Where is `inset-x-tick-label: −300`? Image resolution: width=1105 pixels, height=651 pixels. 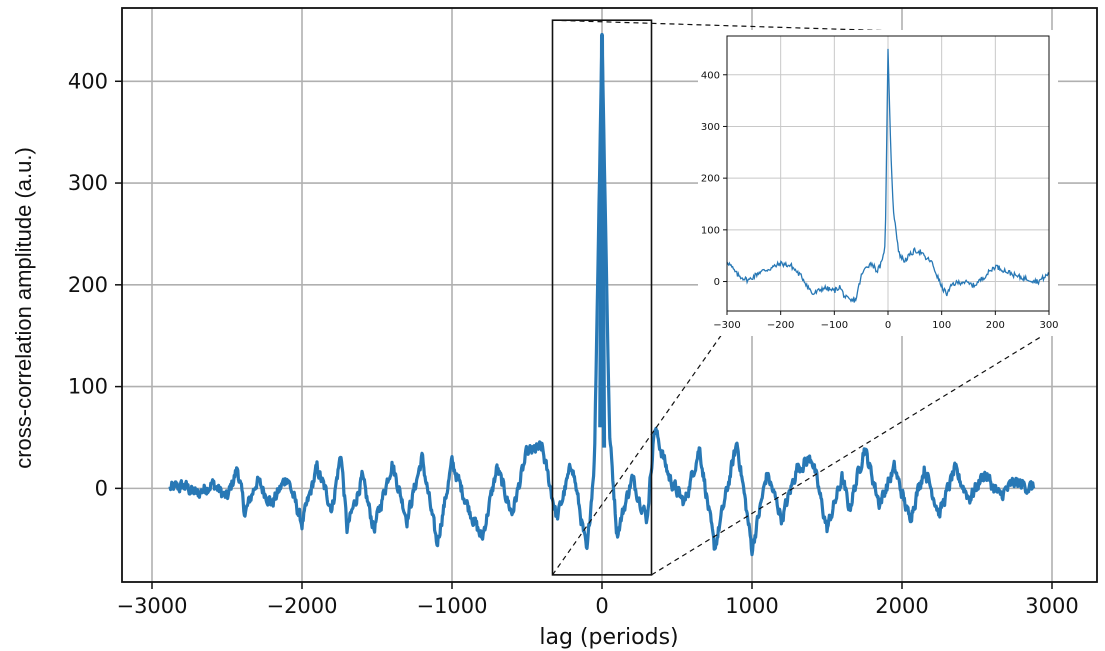
inset-x-tick-label: −300 is located at coordinates (726, 325).